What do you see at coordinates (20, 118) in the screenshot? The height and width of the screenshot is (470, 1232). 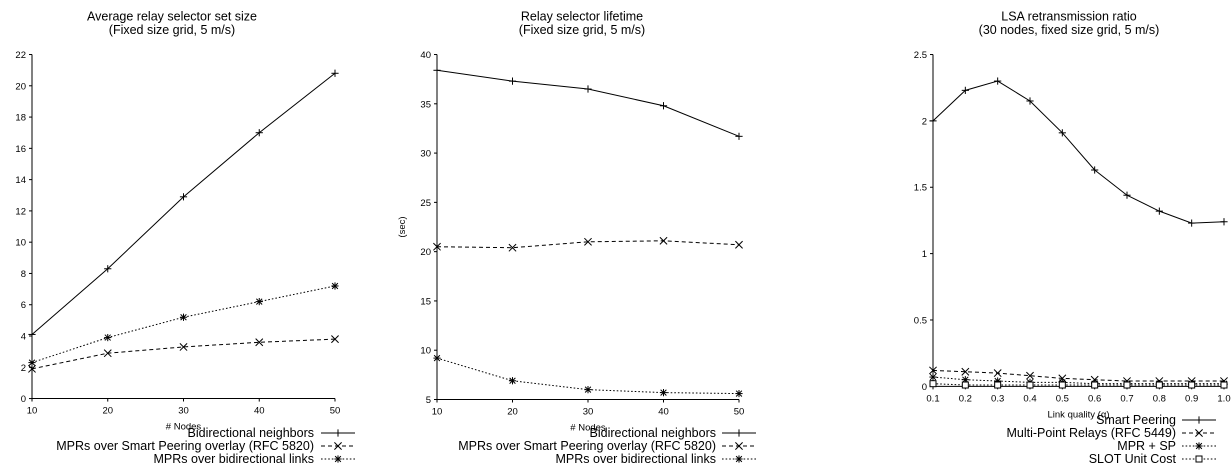 I see `y-tick-label: 18` at bounding box center [20, 118].